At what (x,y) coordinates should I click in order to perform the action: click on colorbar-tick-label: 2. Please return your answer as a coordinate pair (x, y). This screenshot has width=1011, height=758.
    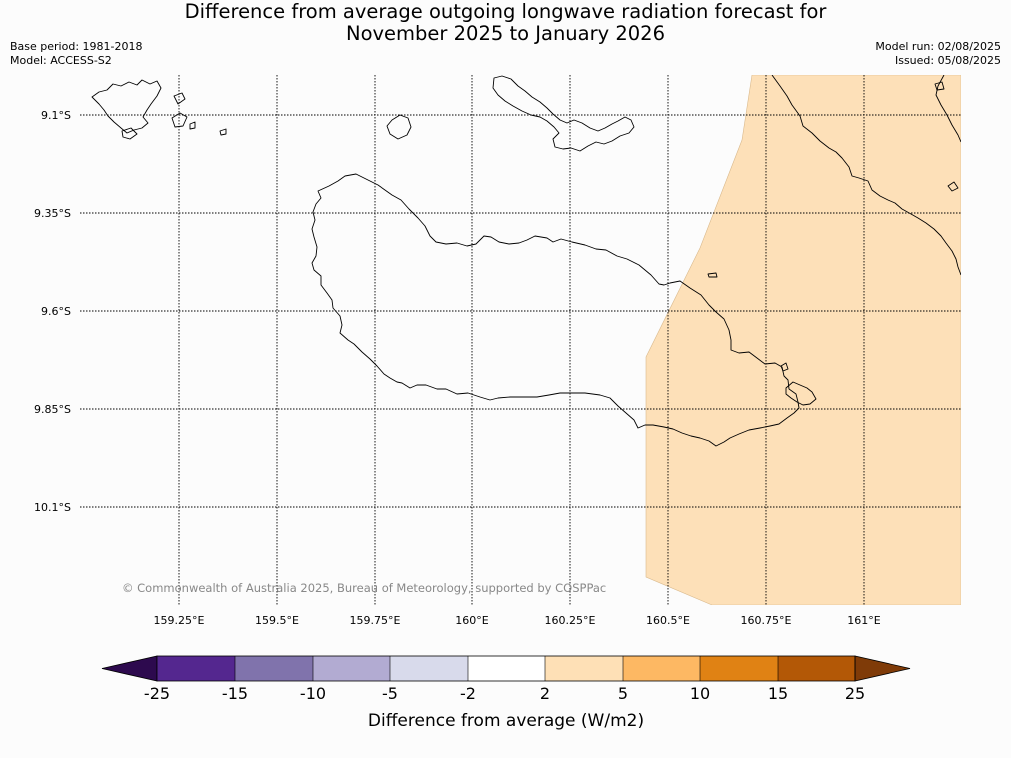
    Looking at the image, I should click on (545, 693).